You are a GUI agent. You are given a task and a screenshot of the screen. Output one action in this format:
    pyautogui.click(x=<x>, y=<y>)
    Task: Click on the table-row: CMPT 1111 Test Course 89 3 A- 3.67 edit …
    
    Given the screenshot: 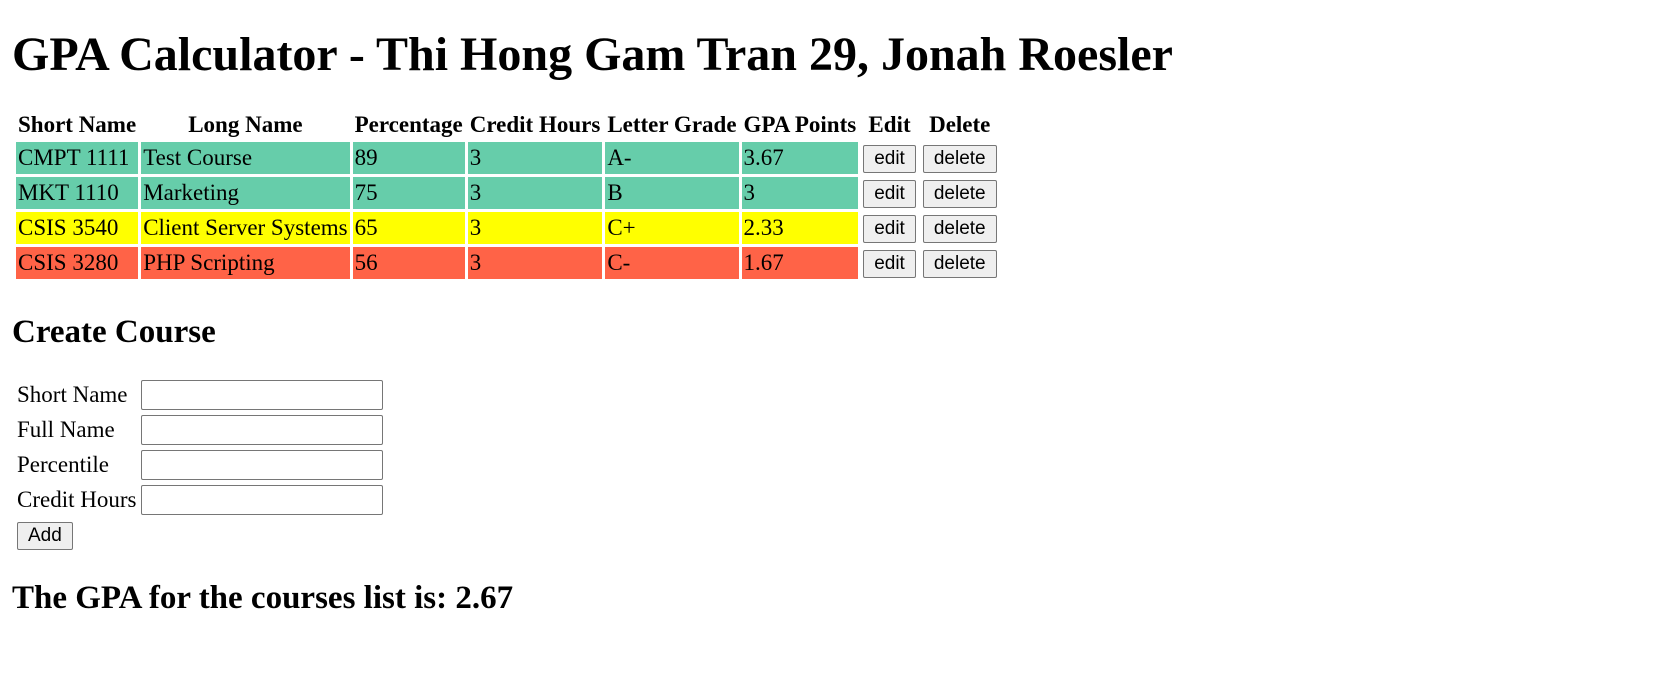 What is the action you would take?
    pyautogui.click(x=507, y=158)
    